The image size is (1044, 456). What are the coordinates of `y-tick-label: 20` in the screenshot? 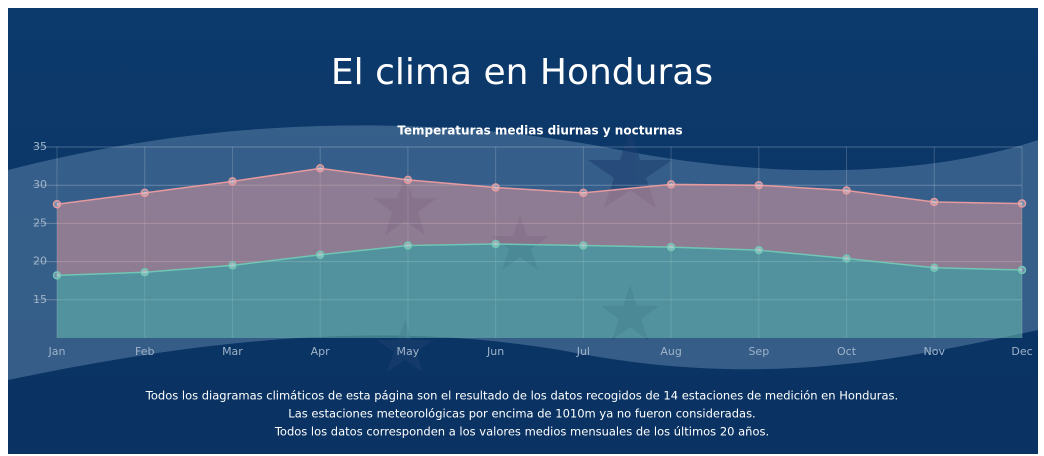 It's located at (40, 261).